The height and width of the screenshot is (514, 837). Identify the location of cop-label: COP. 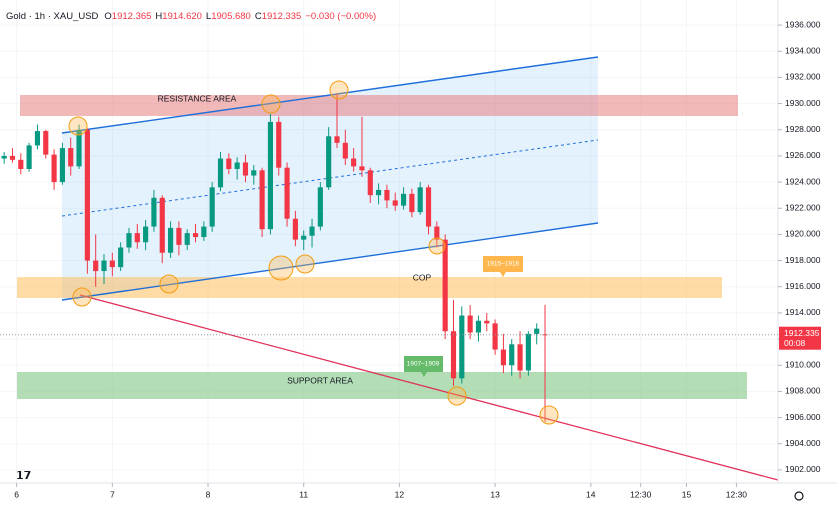
(422, 277).